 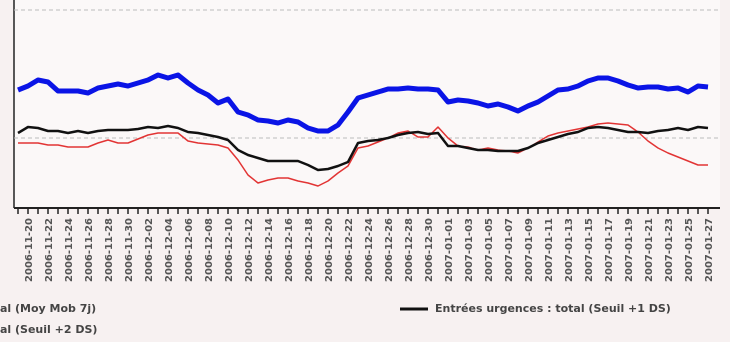 What do you see at coordinates (569, 250) in the screenshot?
I see `x-tick-label: 2007-01-13` at bounding box center [569, 250].